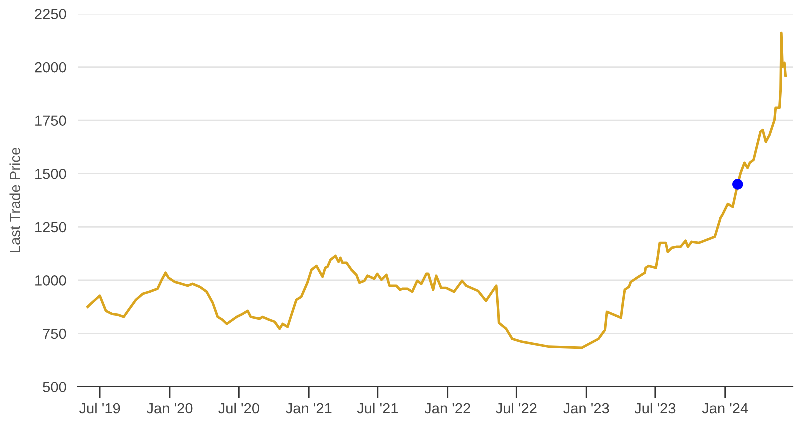  What do you see at coordinates (239, 408) in the screenshot?
I see `x-tick-label: Jul '20` at bounding box center [239, 408].